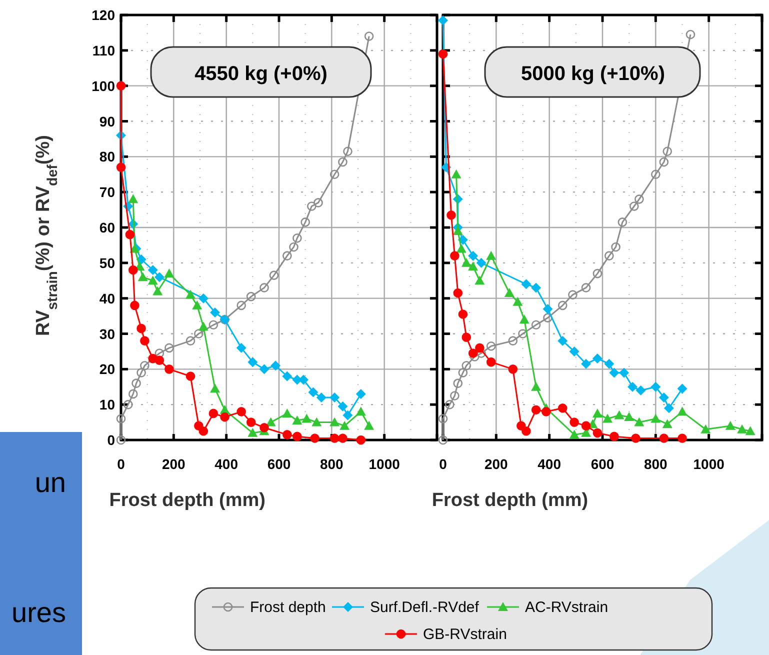 The height and width of the screenshot is (655, 769). What do you see at coordinates (465, 634) in the screenshot?
I see `legend-label: GB-RVstrain` at bounding box center [465, 634].